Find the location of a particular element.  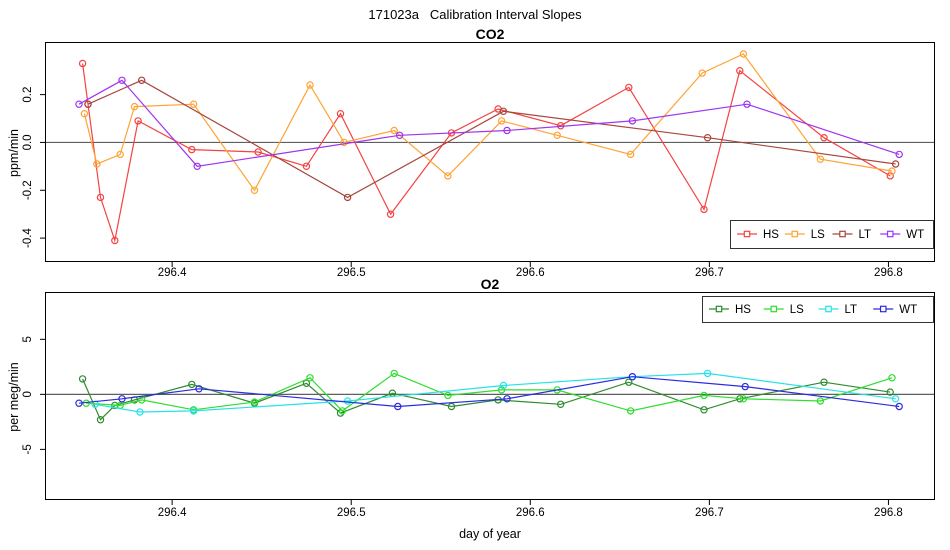

o2-y-tick-label: 5 is located at coordinates (28, 339).